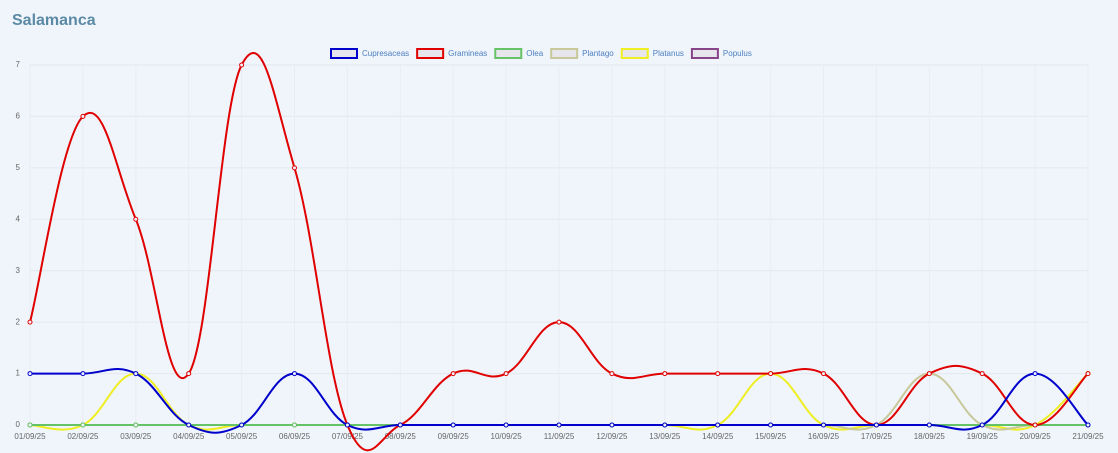  What do you see at coordinates (737, 53) in the screenshot?
I see `legend-label: Populus` at bounding box center [737, 53].